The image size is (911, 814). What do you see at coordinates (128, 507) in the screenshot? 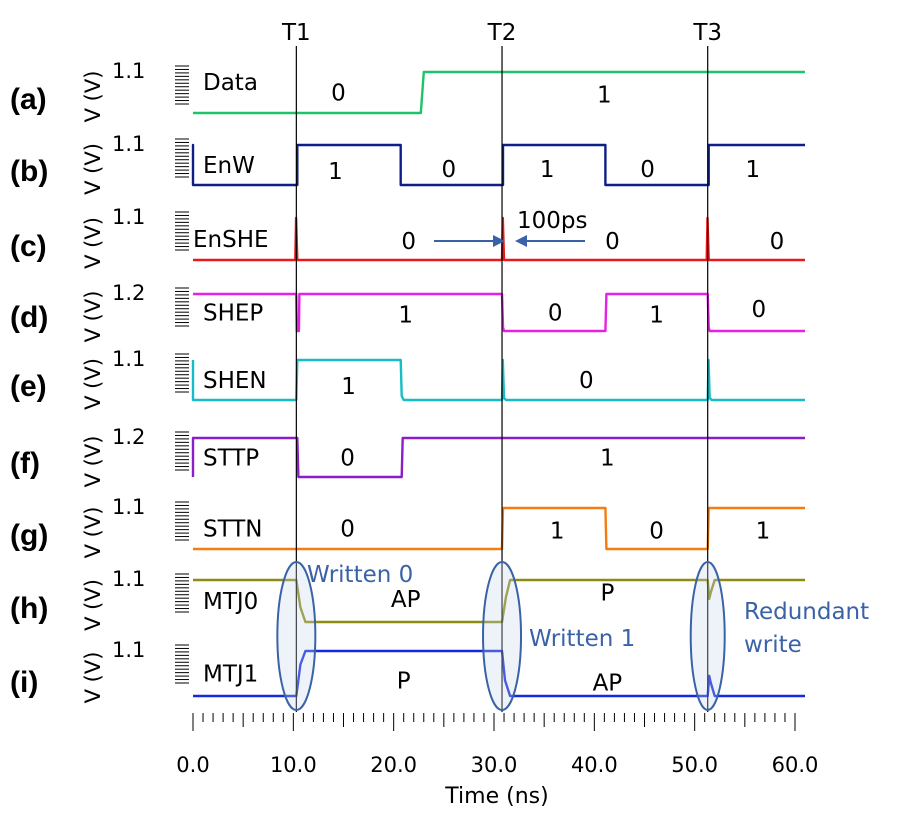
I see `y-max-label-g: 1.1` at bounding box center [128, 507].